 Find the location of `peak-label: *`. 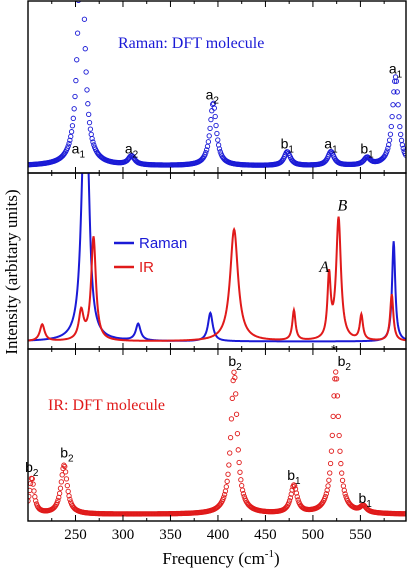

peak-label: * is located at coordinates (334, 350).